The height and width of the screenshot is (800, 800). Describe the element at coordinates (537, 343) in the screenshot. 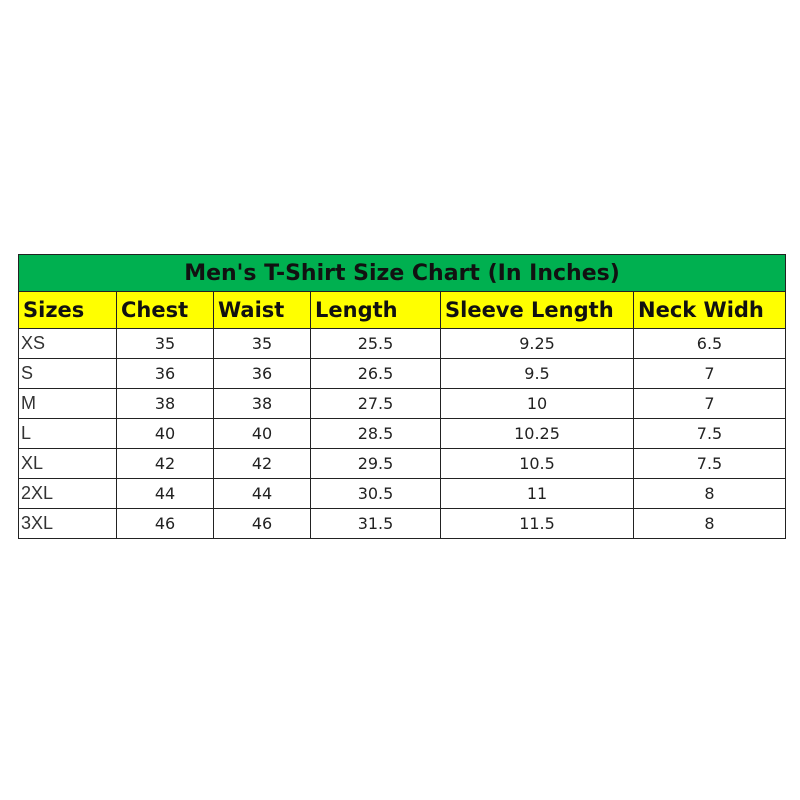

I see `measurement-cell: 9.25` at that location.